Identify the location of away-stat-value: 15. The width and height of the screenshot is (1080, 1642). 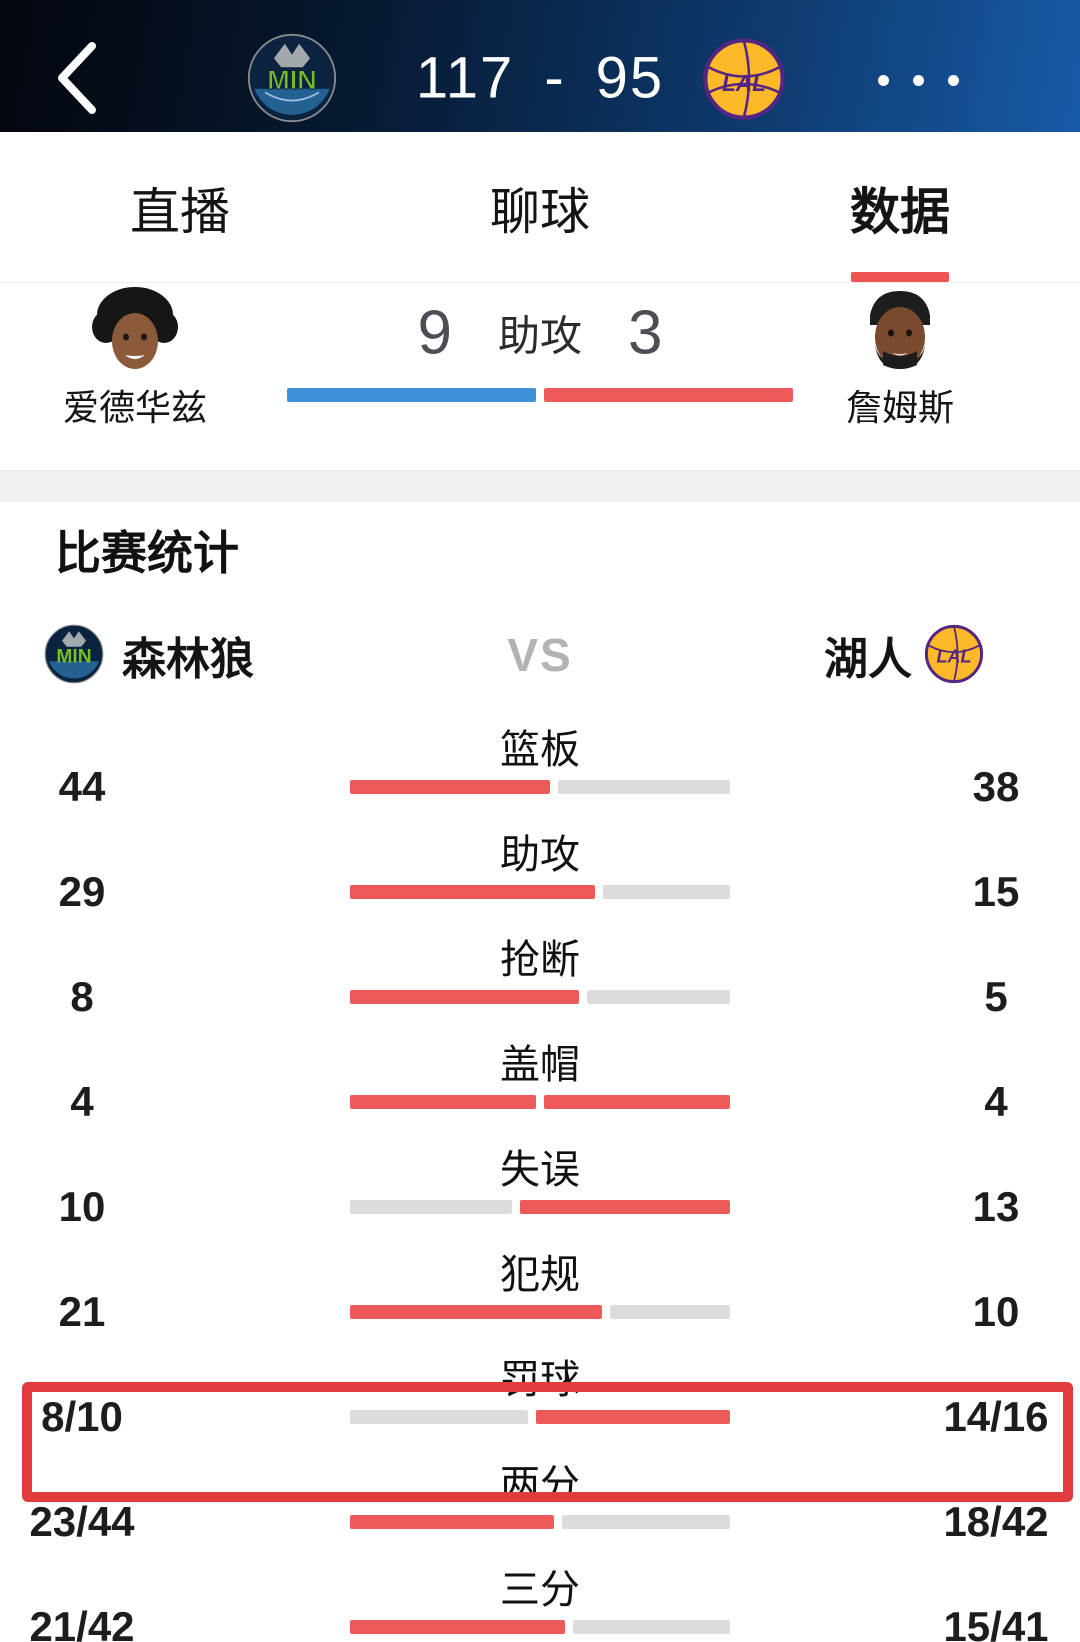
(996, 891).